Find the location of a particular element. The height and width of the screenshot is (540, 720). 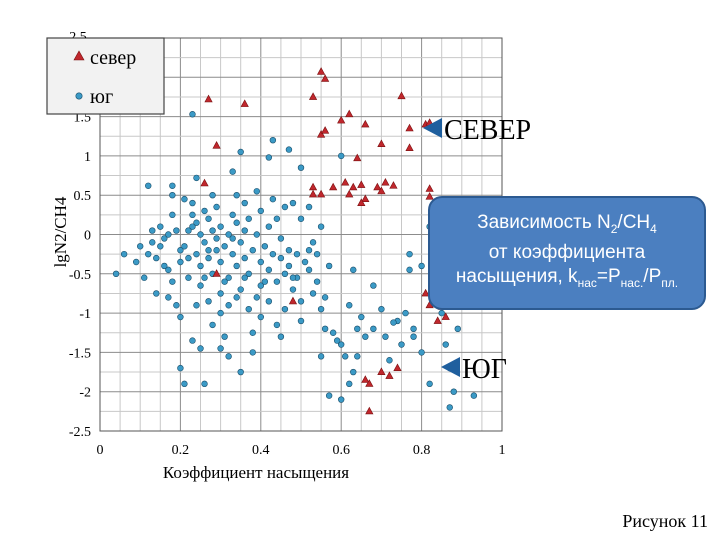

y-tick-label: -2 is located at coordinates (85, 393).